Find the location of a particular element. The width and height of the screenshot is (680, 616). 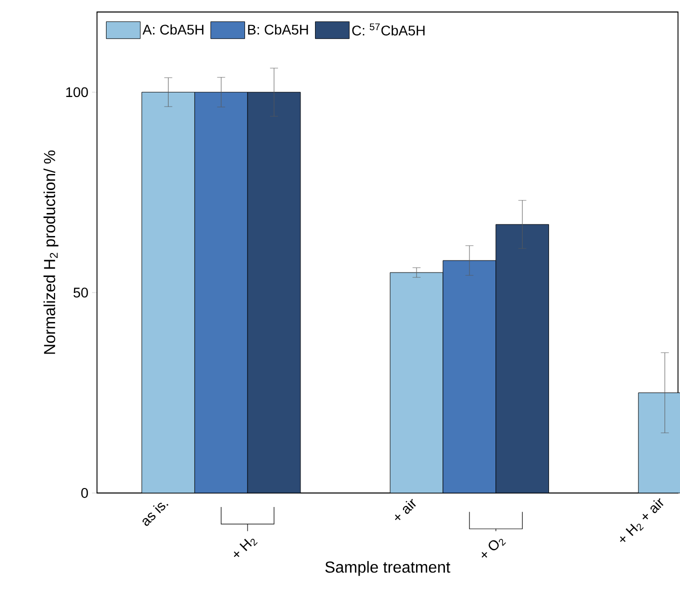

y-tick-label: 50 is located at coordinates (81, 293).